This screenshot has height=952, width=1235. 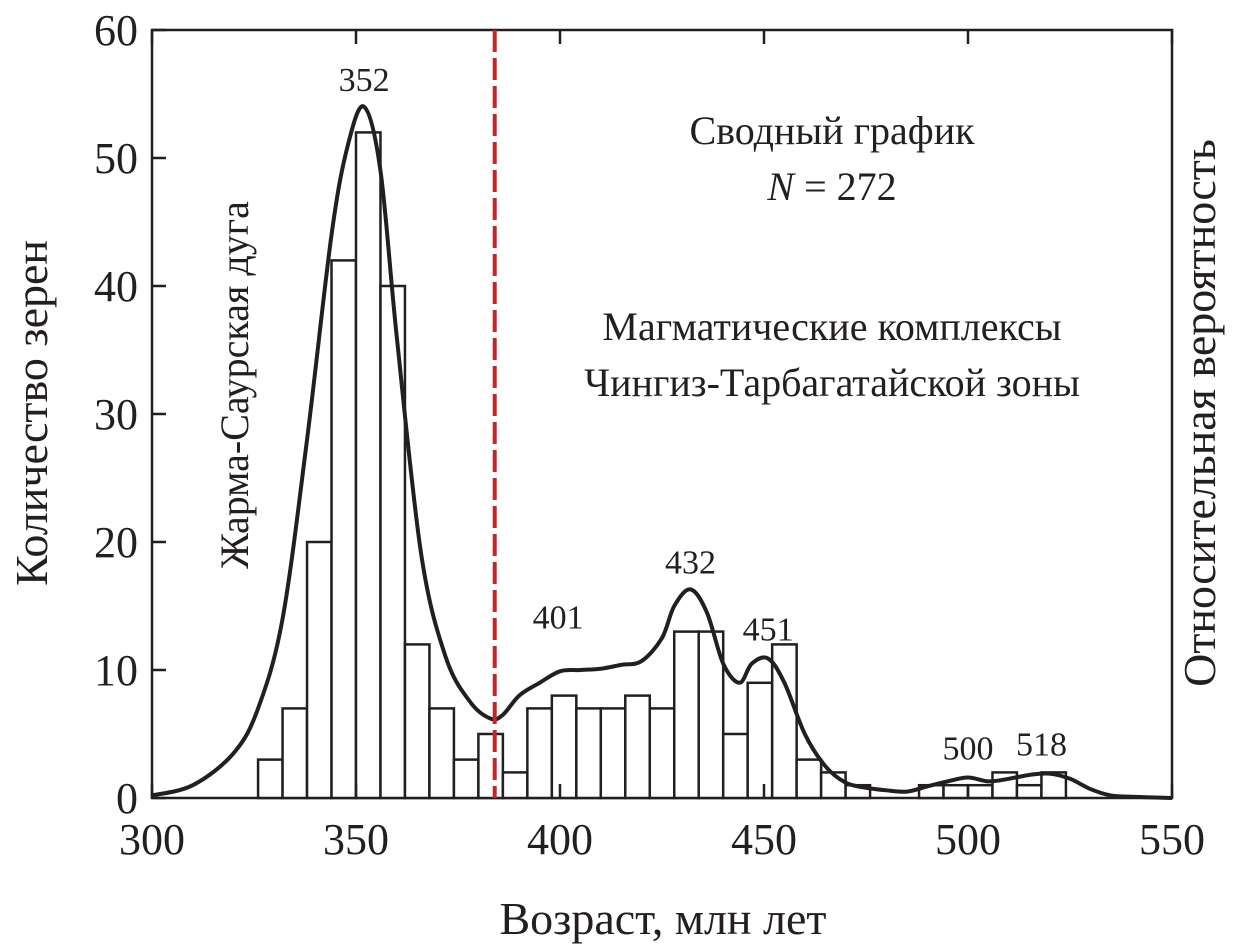 I want to click on annotation-left-zone: Жарма-Саурская дуга, so click(x=234, y=385).